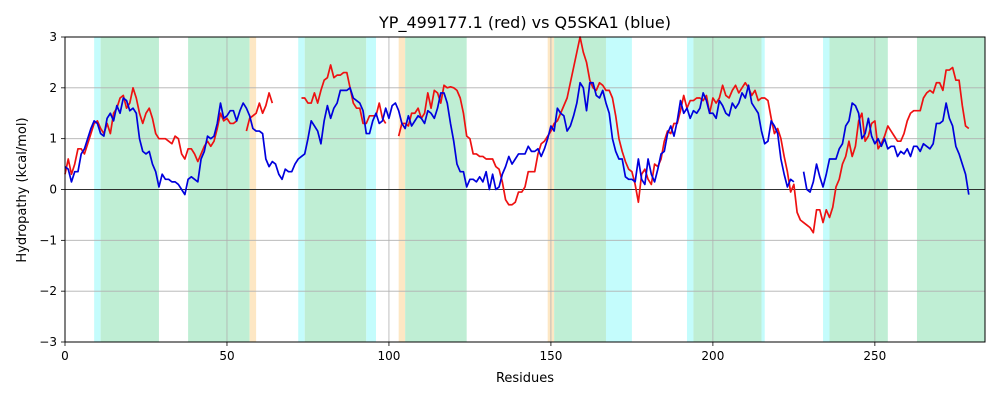 Image resolution: width=1000 pixels, height=404 pixels. Describe the element at coordinates (53, 37) in the screenshot. I see `y-tick-label-6: 3` at that location.